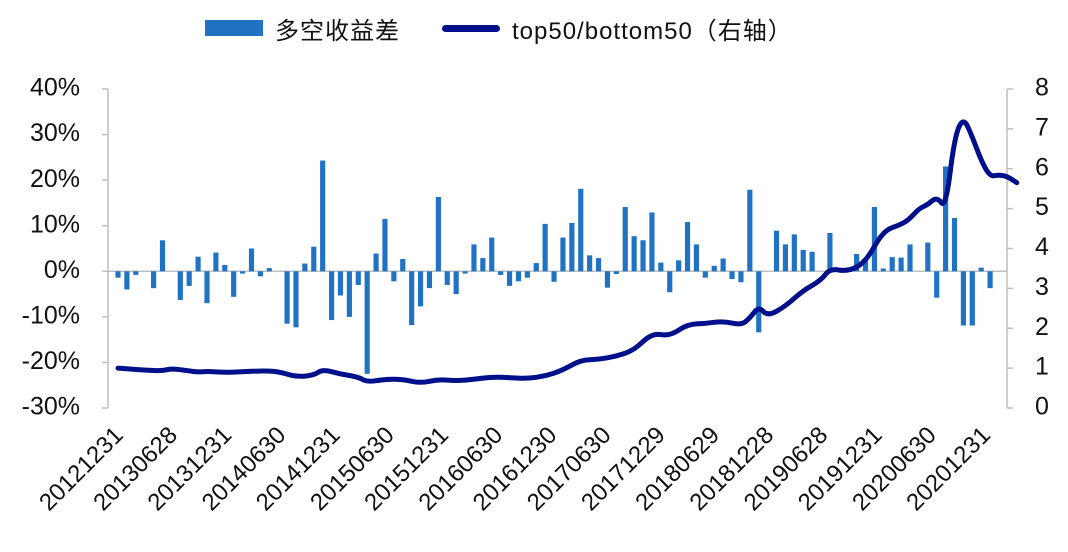 The image size is (1068, 552). I want to click on legend: 多空收益差 top50/bottom50（右轴）, so click(520, 28).